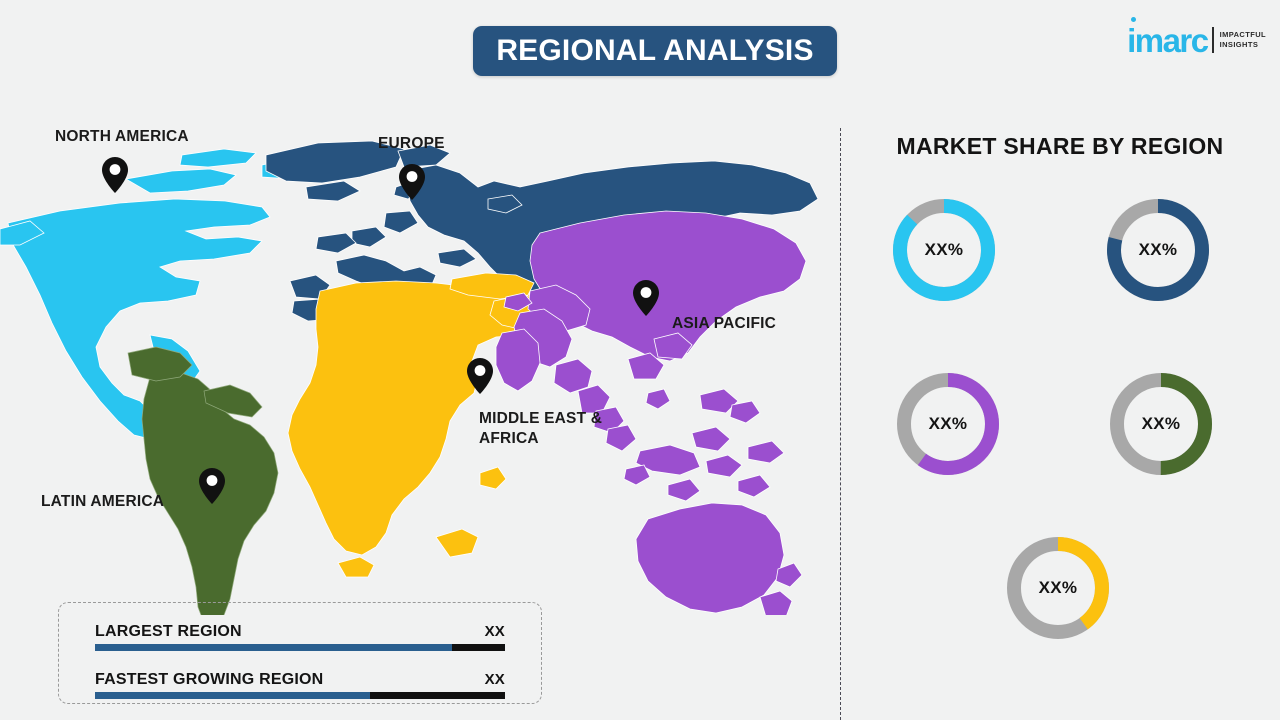  I want to click on donut-chart-middle-east-africa: XX%, so click(1058, 588).